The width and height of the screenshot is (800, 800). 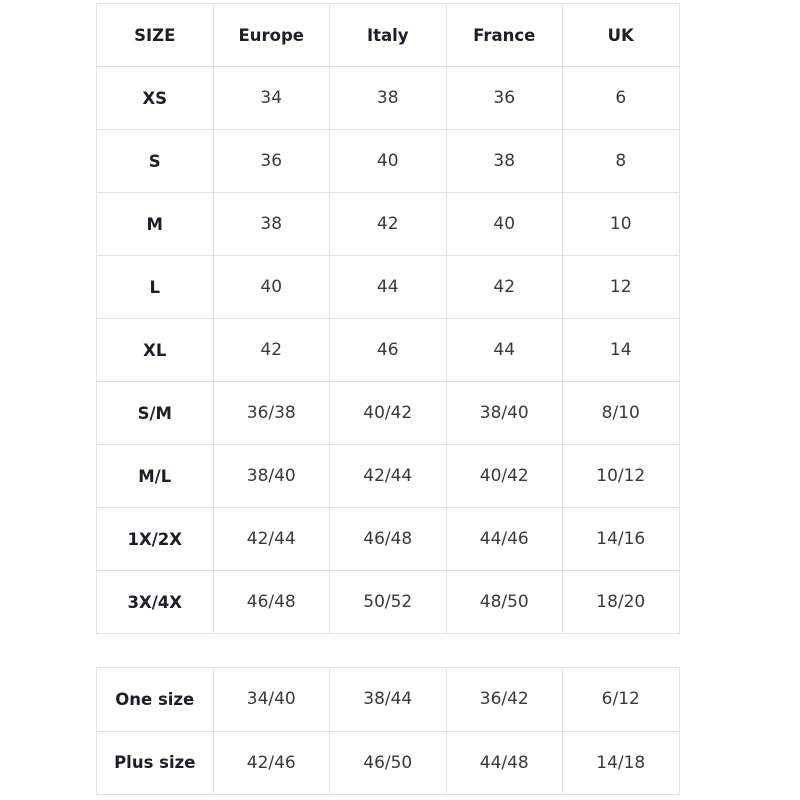 What do you see at coordinates (271, 762) in the screenshot?
I see `size-value: 42/46` at bounding box center [271, 762].